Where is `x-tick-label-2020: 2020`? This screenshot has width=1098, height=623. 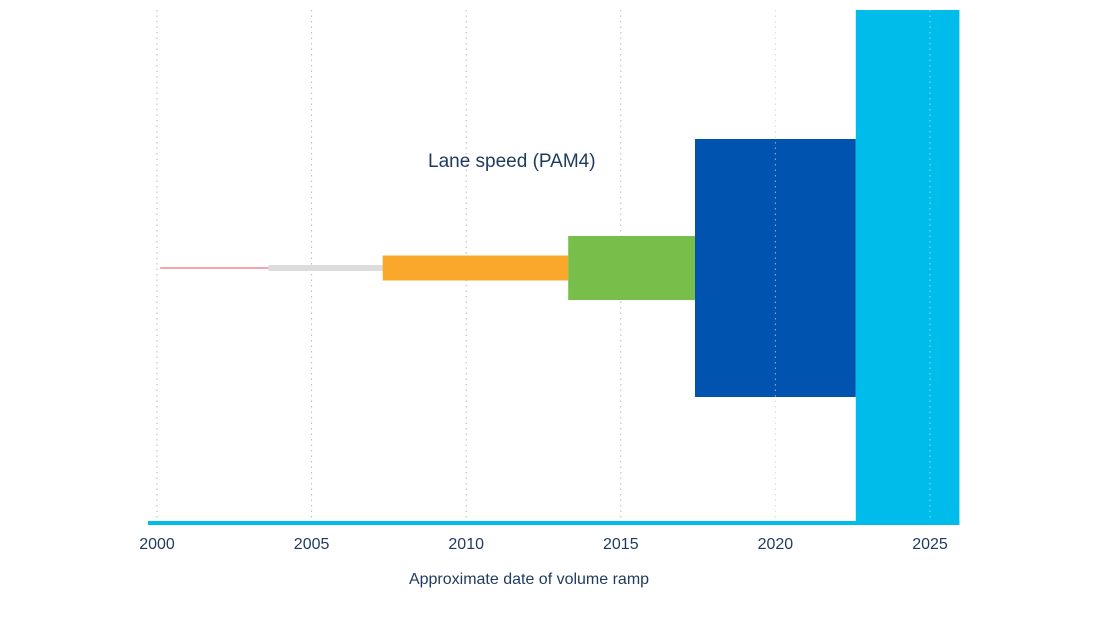 x-tick-label-2020: 2020 is located at coordinates (776, 544).